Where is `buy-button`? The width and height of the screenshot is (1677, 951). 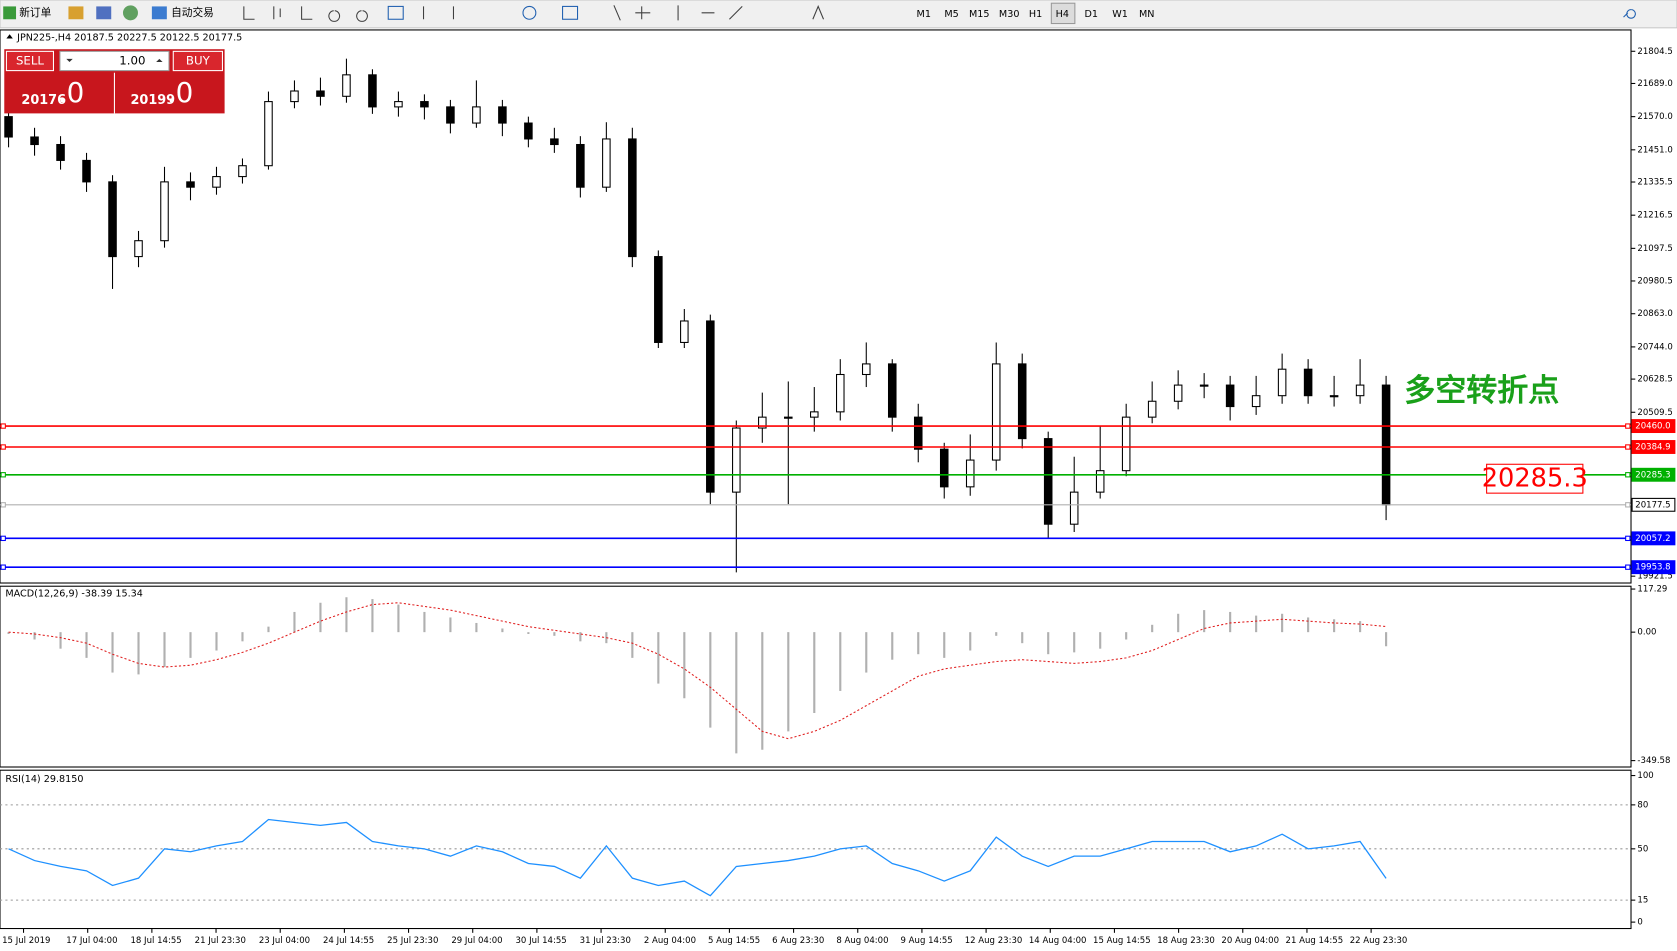
buy-button is located at coordinates (197, 61).